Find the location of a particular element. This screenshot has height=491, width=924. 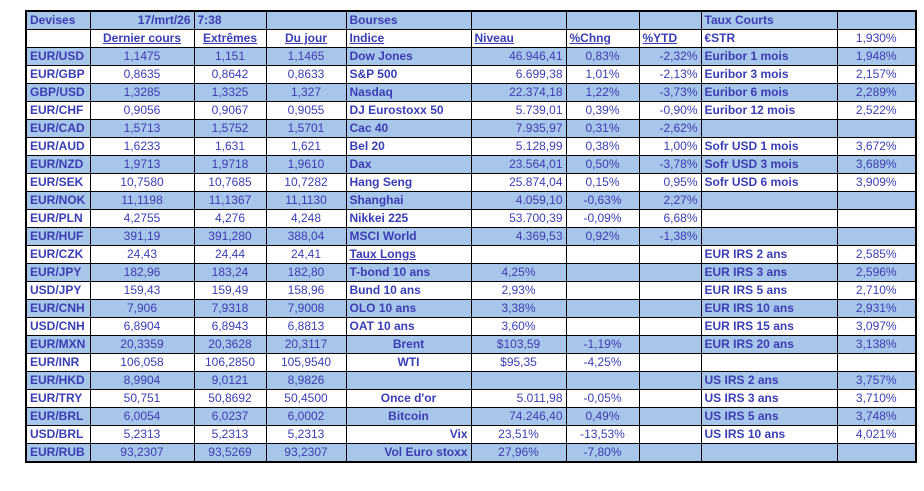

niveau-value: 4.369,53 is located at coordinates (518, 236).